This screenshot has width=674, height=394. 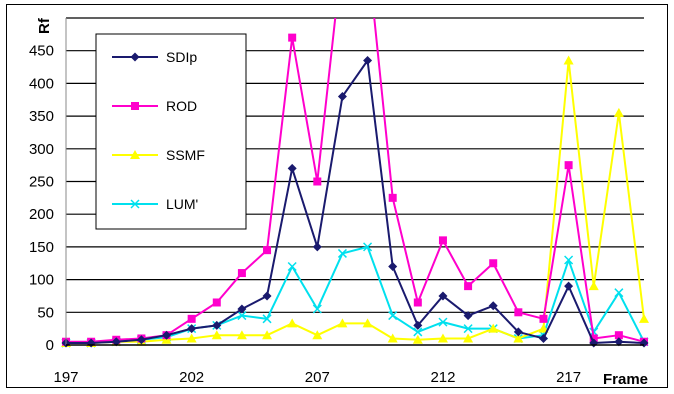 I want to click on legend-label: SDIp, so click(x=181, y=57).